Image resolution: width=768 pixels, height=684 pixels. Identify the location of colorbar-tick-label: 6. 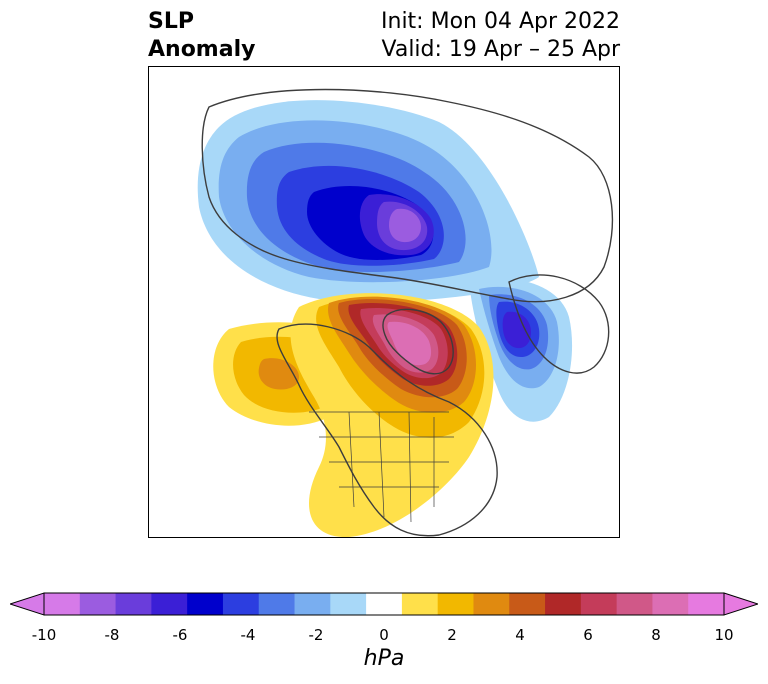
(588, 635).